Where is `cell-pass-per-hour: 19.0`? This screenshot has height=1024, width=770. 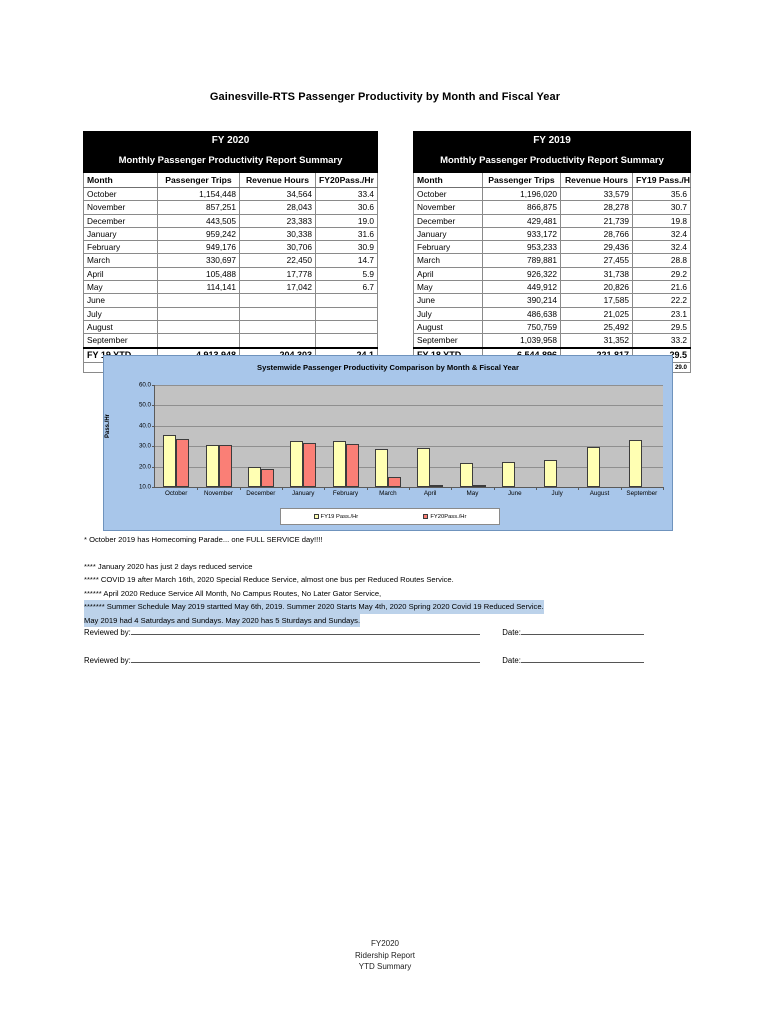 cell-pass-per-hour: 19.0 is located at coordinates (346, 220).